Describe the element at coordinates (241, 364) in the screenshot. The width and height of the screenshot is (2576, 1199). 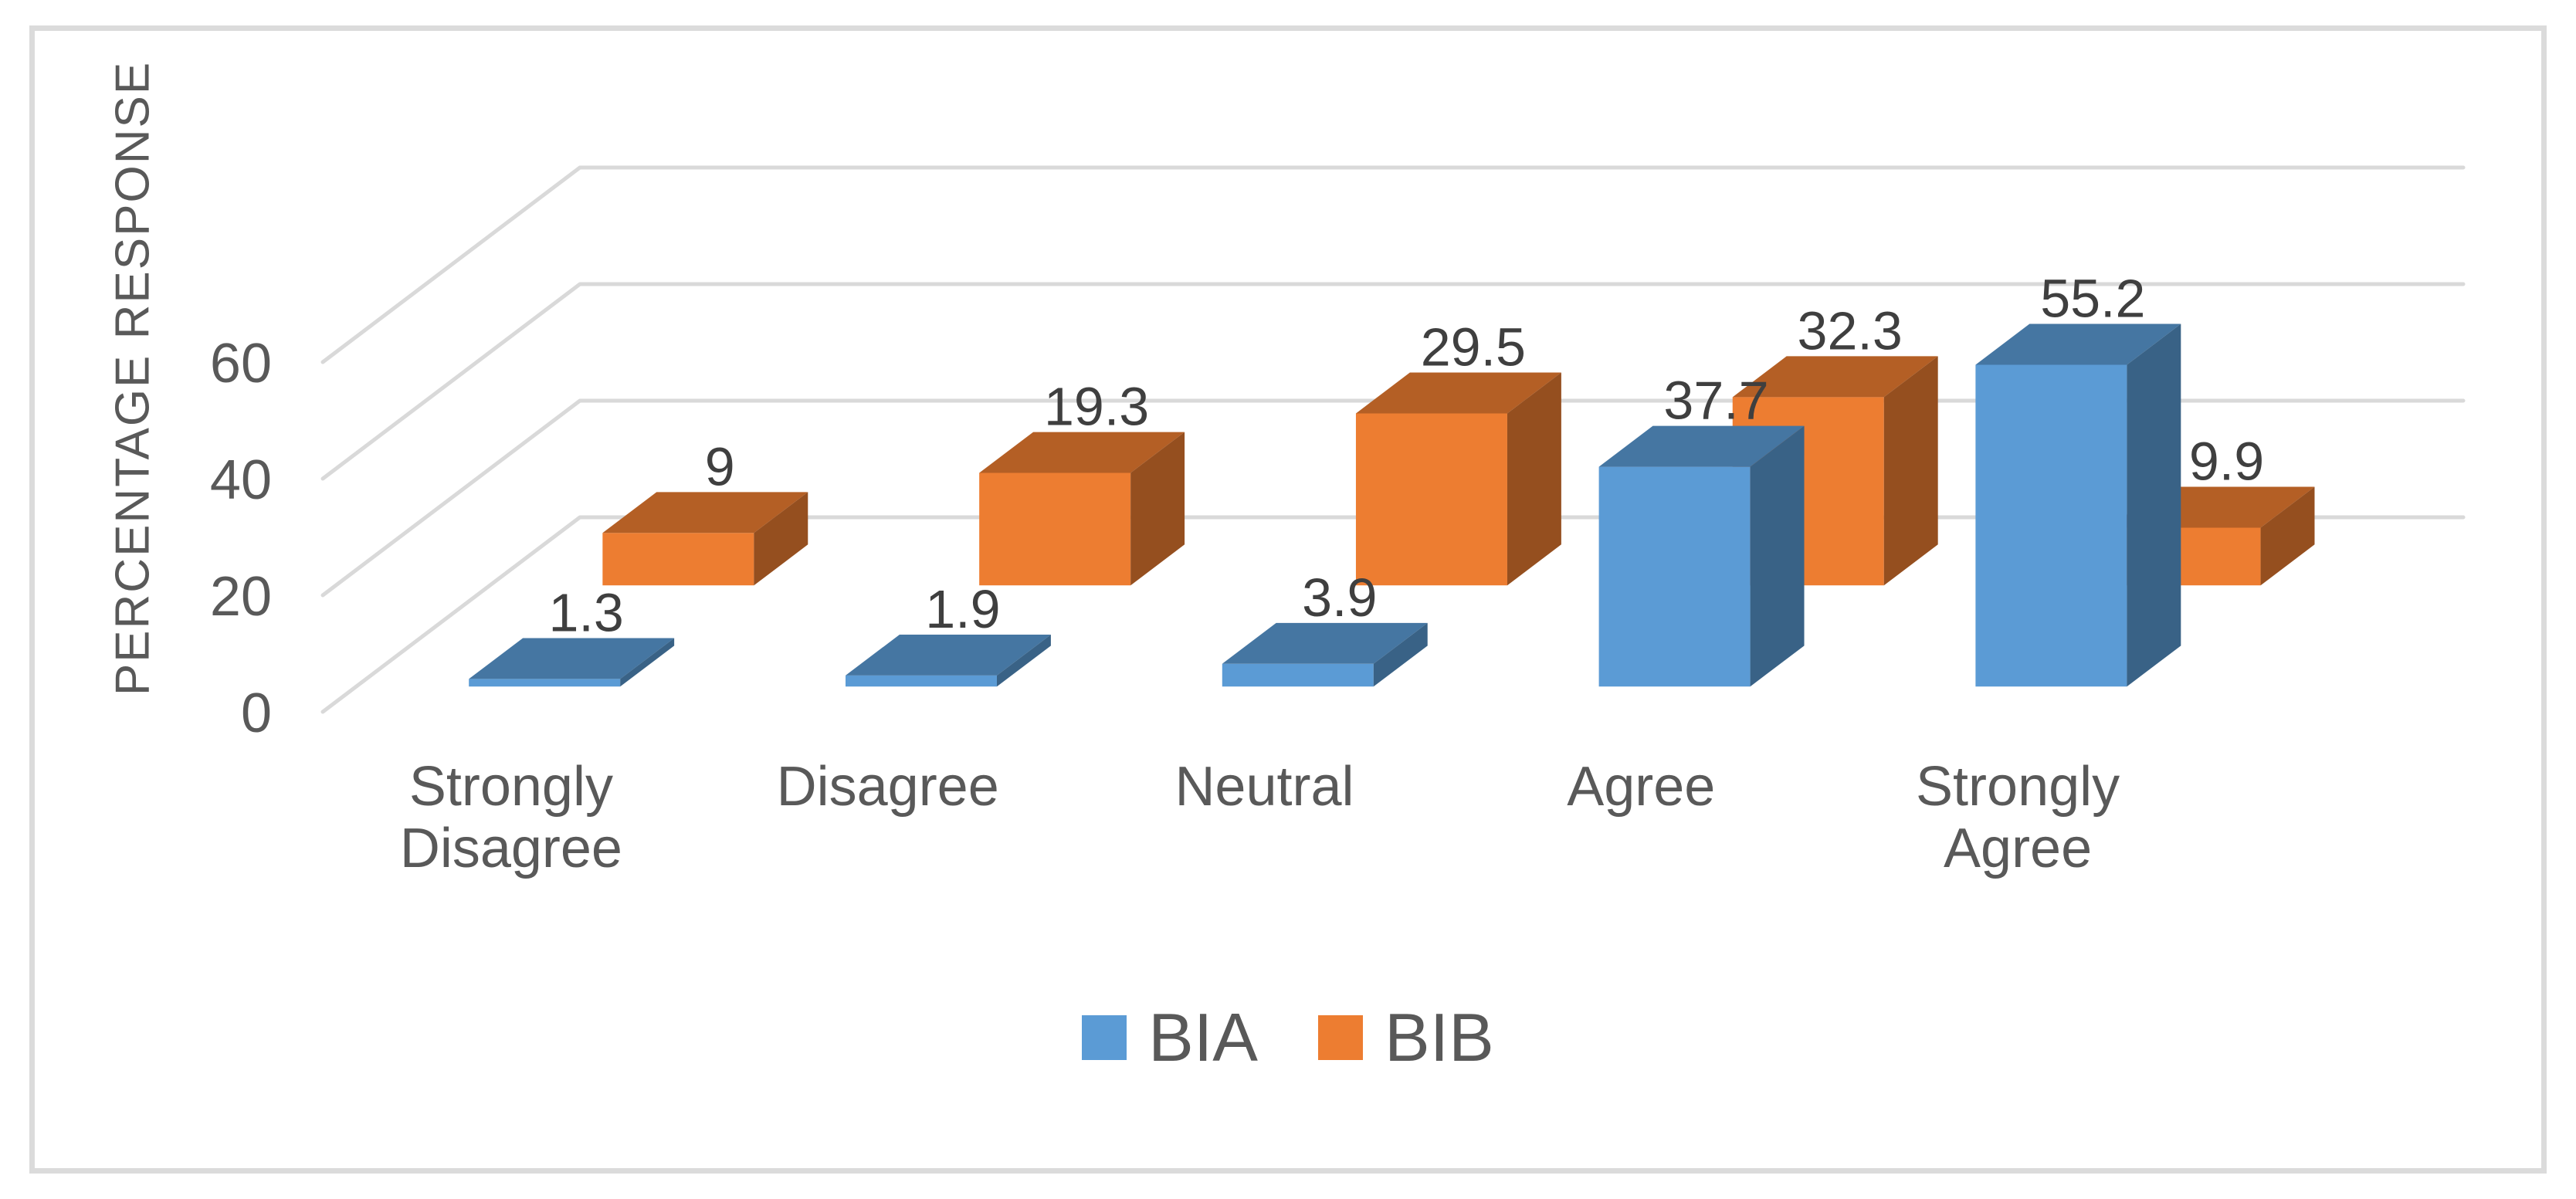
I see `y-tick-label-60: 60` at that location.